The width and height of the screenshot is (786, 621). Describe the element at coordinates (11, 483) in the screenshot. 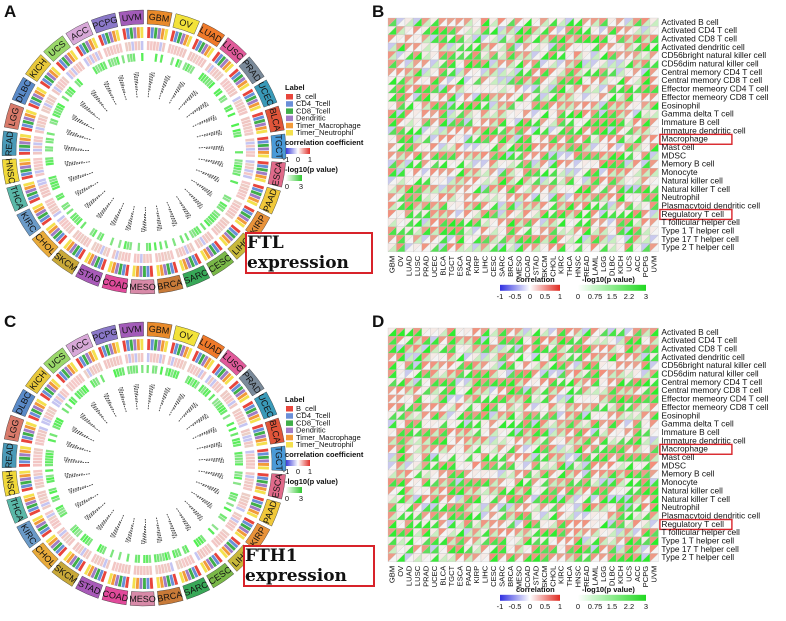

I see `ring-label-hnsc: HNSC` at that location.